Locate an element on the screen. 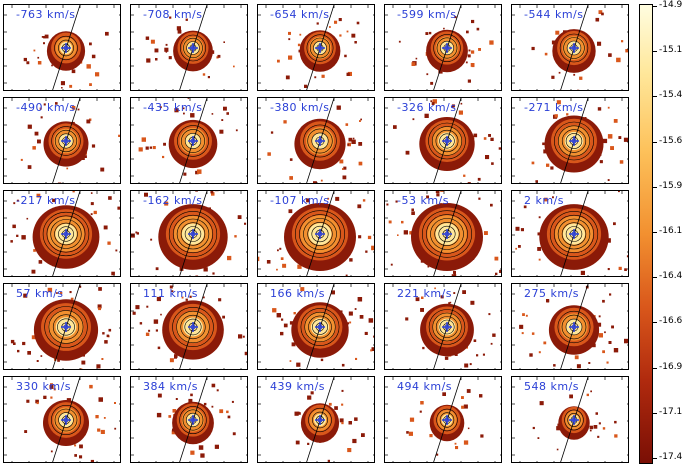 The width and height of the screenshot is (695, 472). velocity-label: -380 km/s is located at coordinates (300, 107).